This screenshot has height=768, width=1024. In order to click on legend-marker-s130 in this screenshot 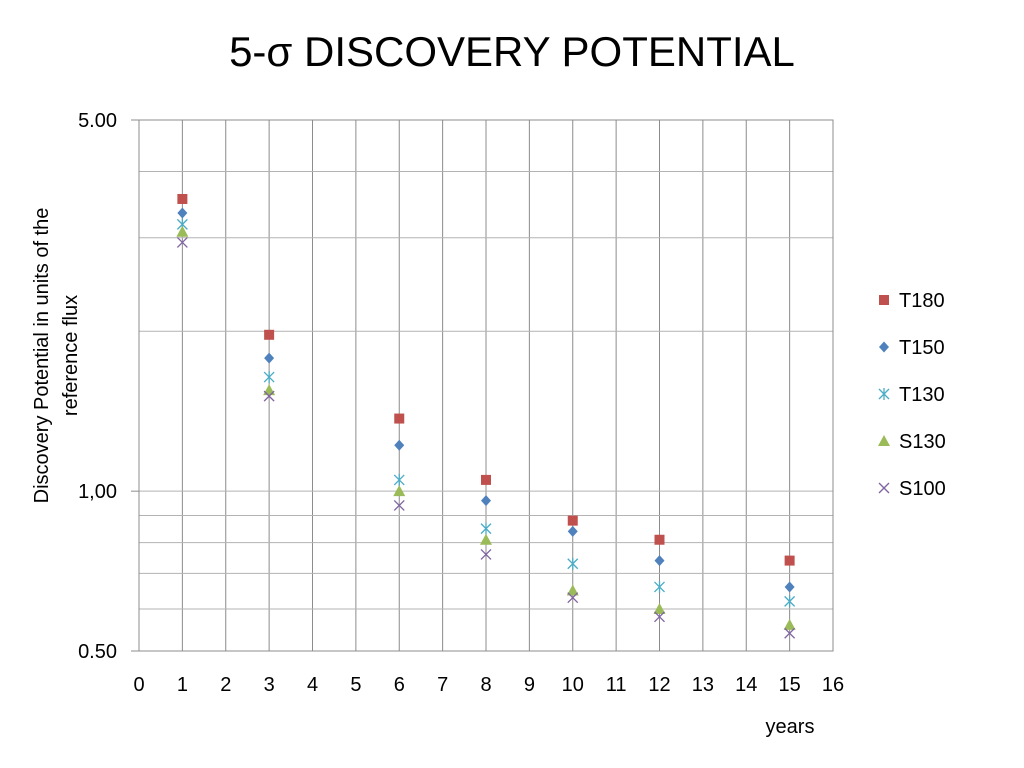, I will do `click(884, 440)`.